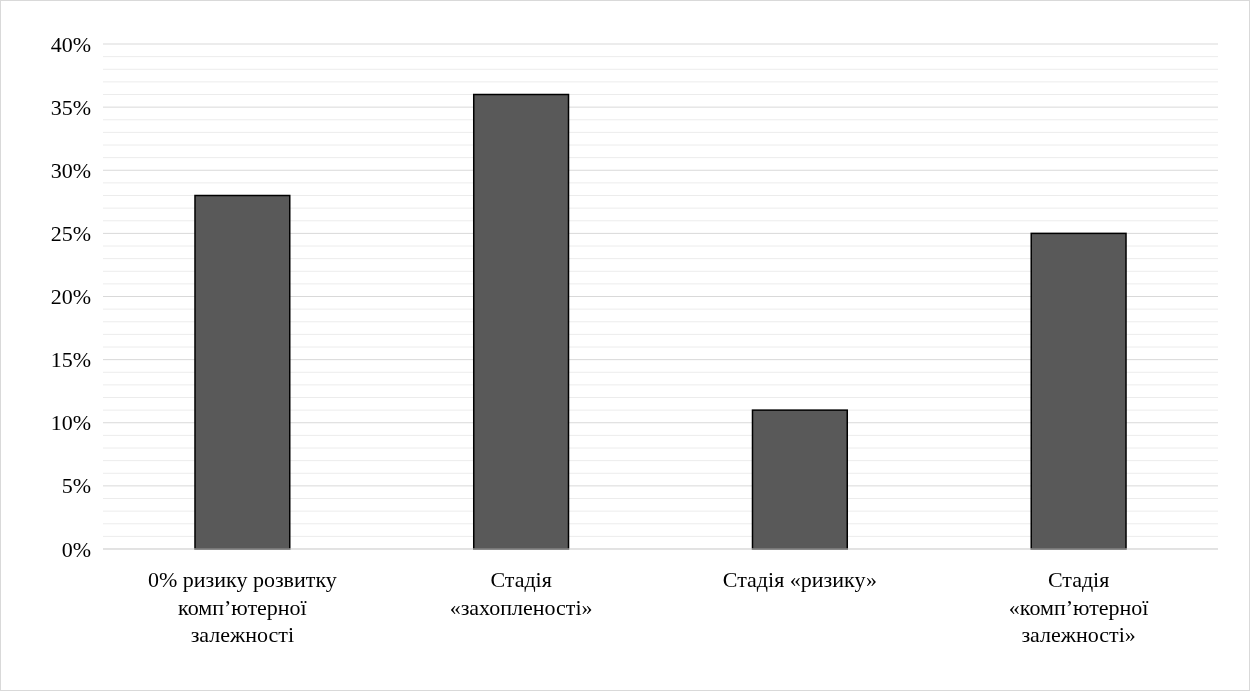 Image resolution: width=1250 pixels, height=691 pixels. I want to click on y-tick-label: 5%, so click(76, 486).